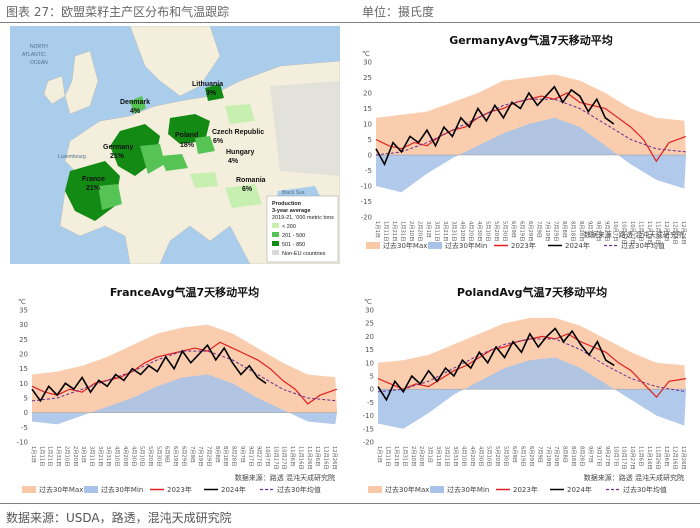  I want to click on poland-xtick-13: 5月10日, so click(489, 456).